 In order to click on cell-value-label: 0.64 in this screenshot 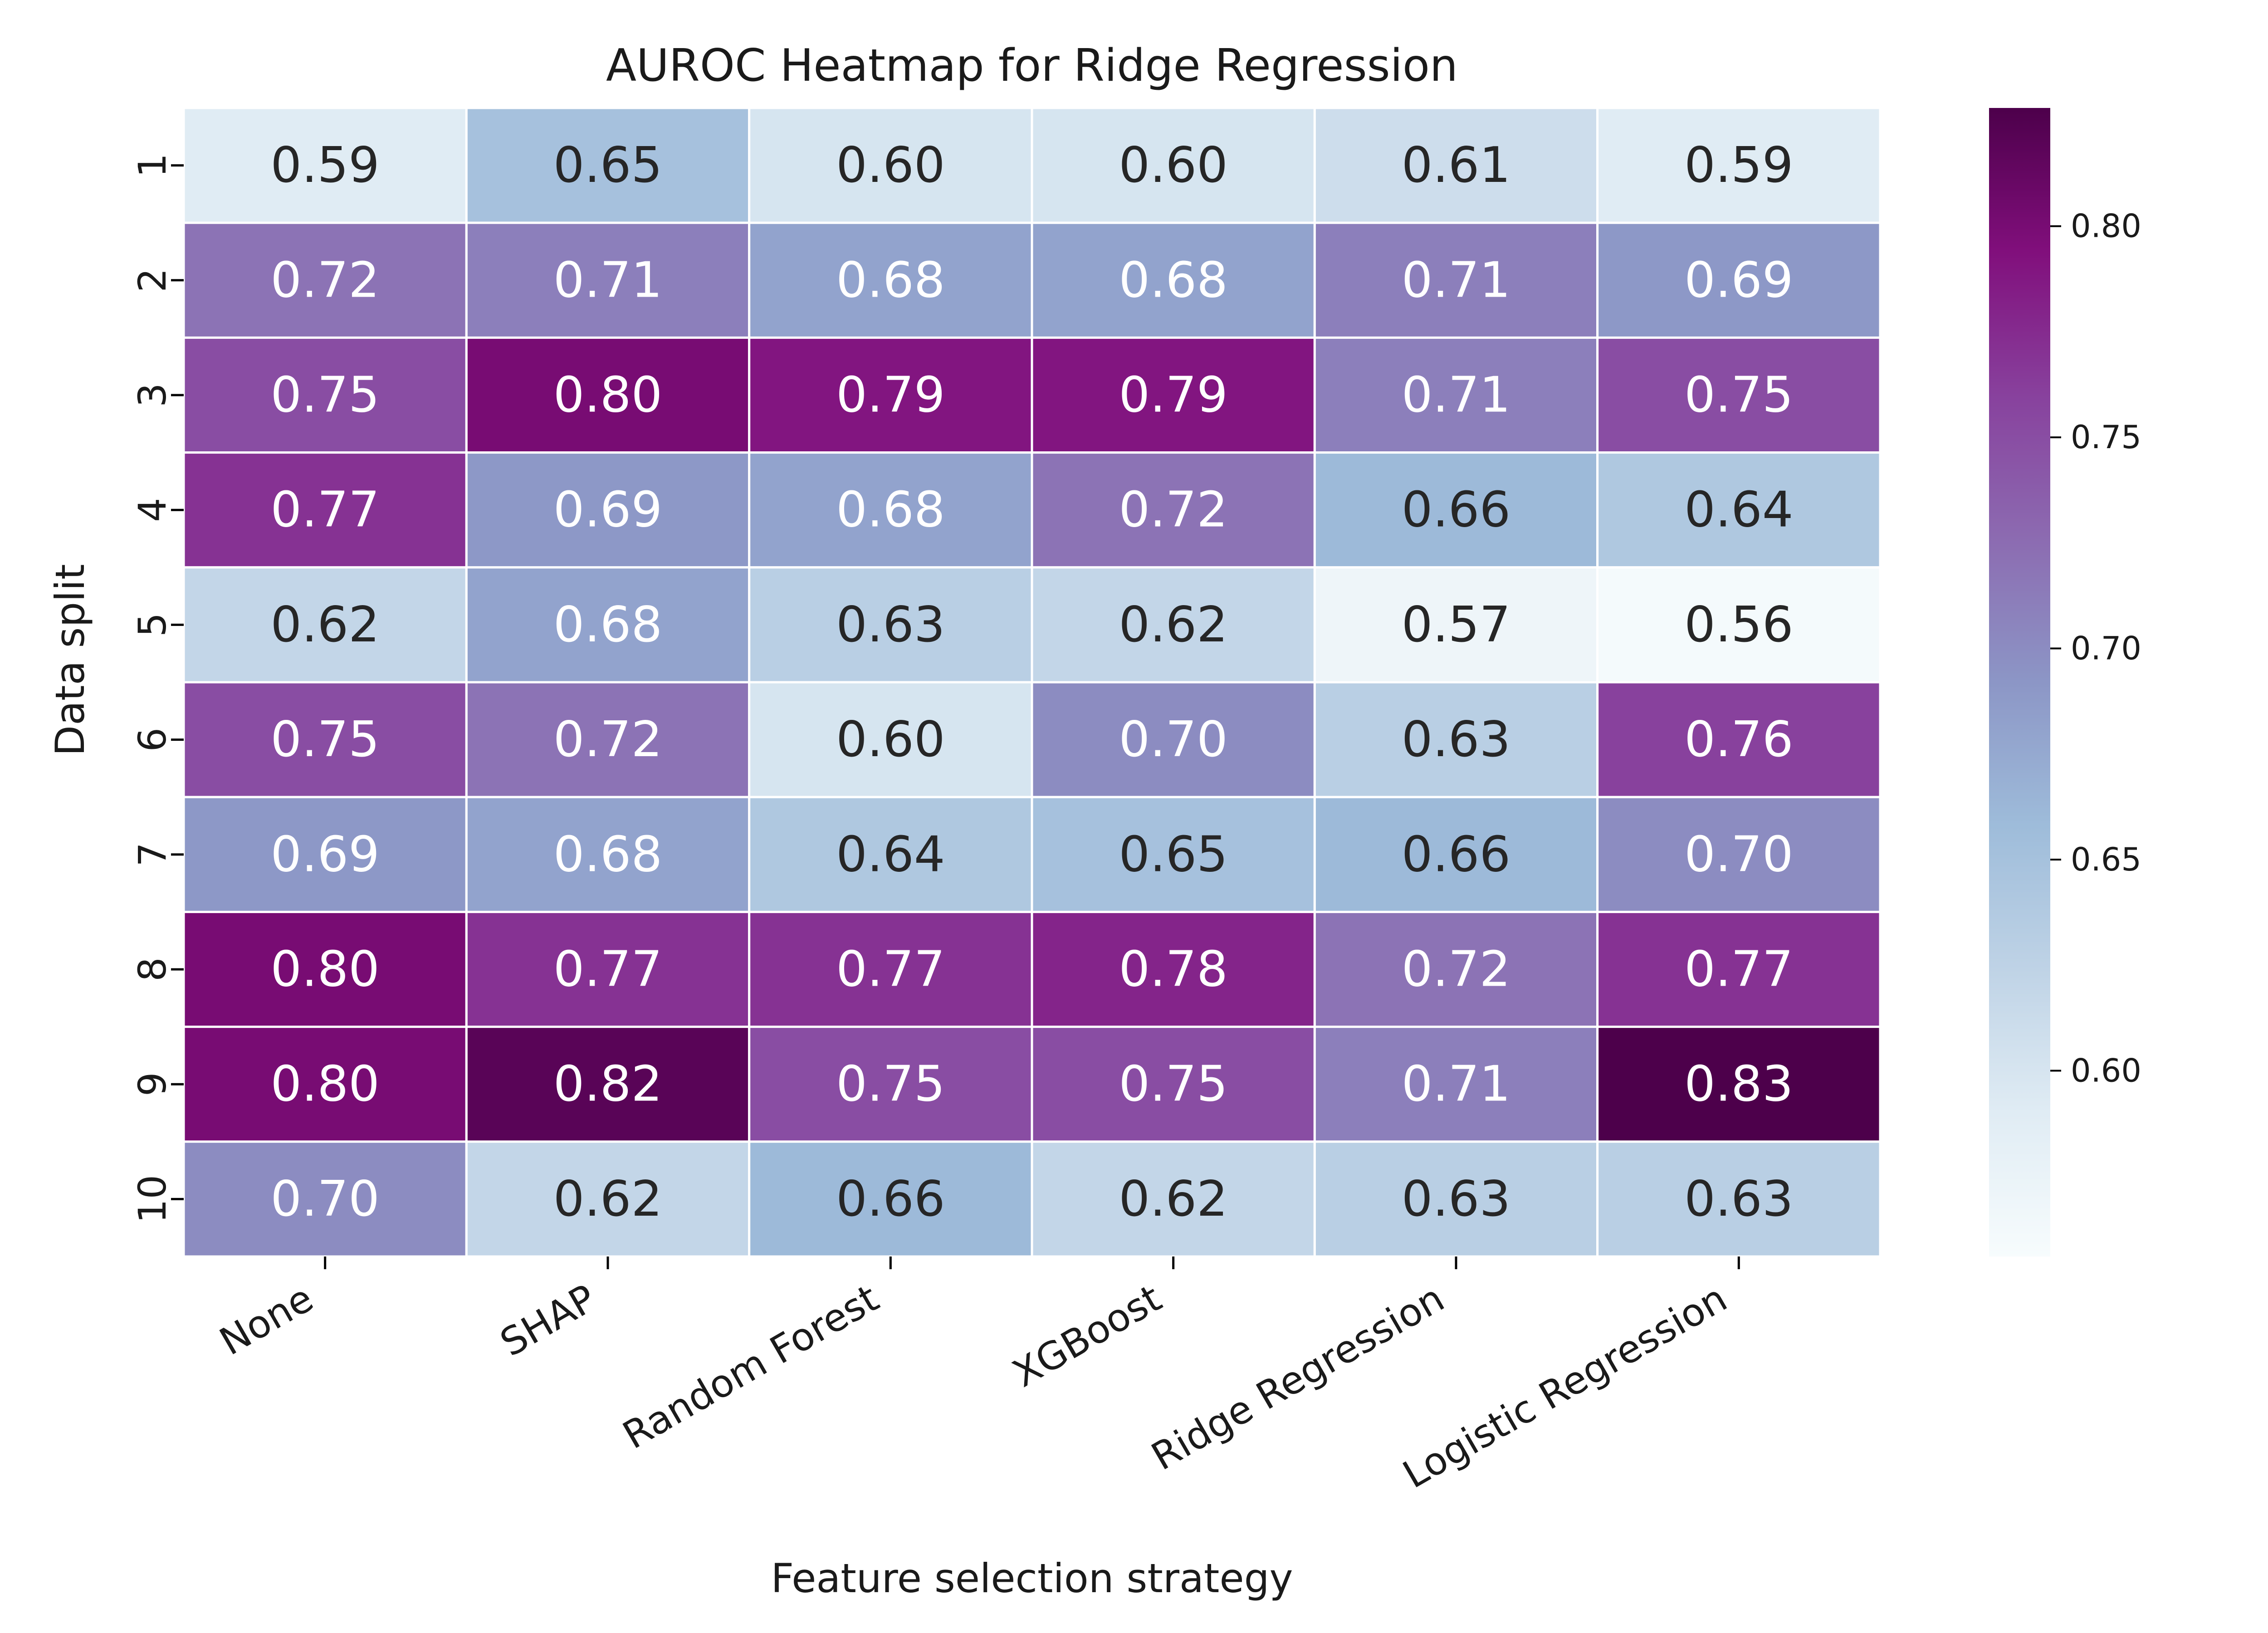, I will do `click(1739, 510)`.